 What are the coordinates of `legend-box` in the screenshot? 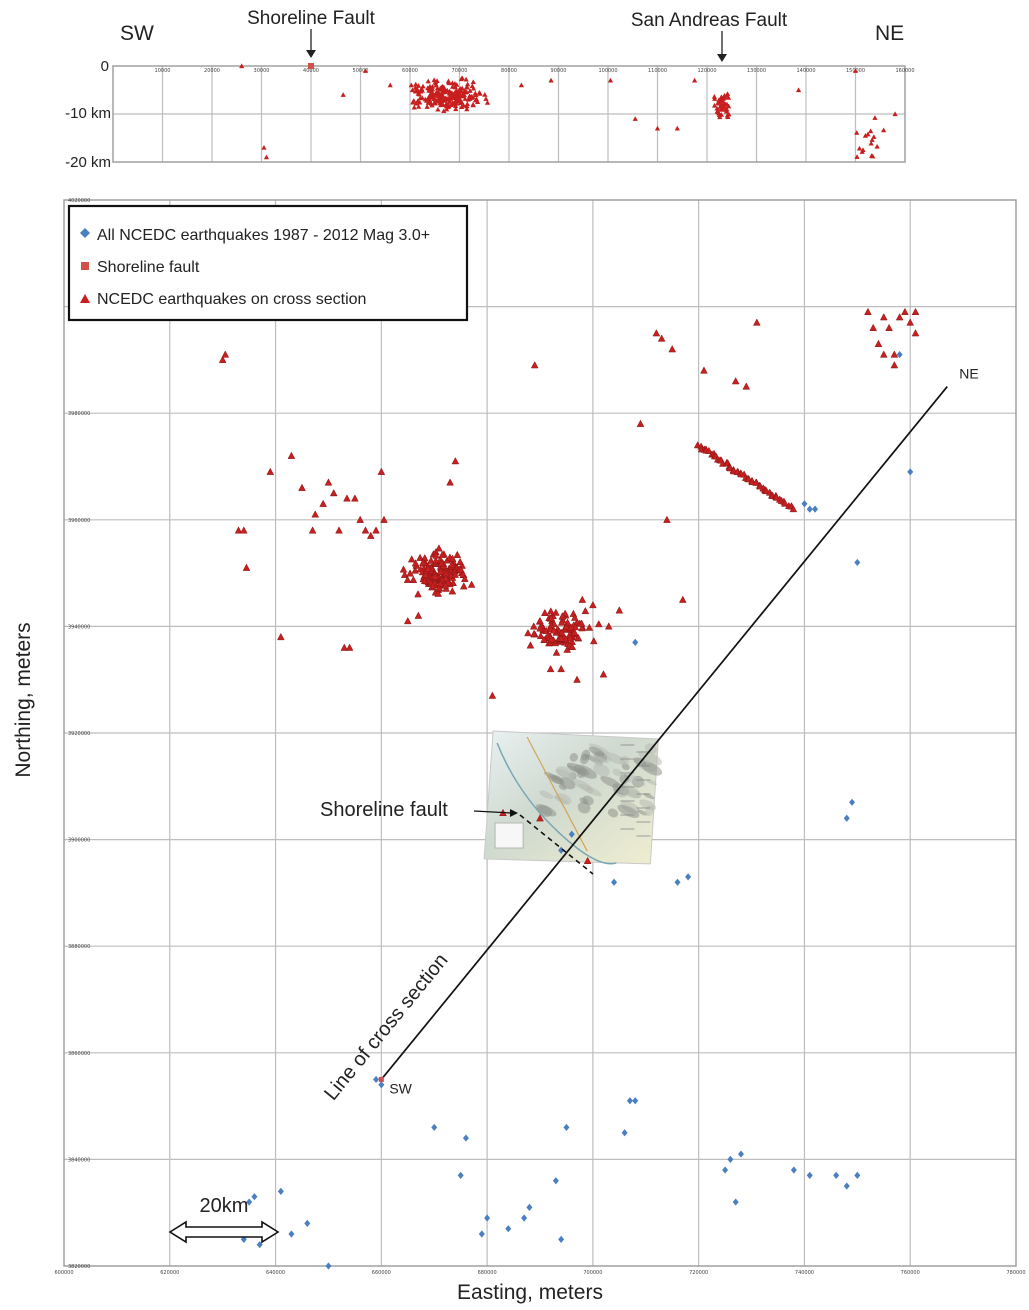 It's located at (268, 263).